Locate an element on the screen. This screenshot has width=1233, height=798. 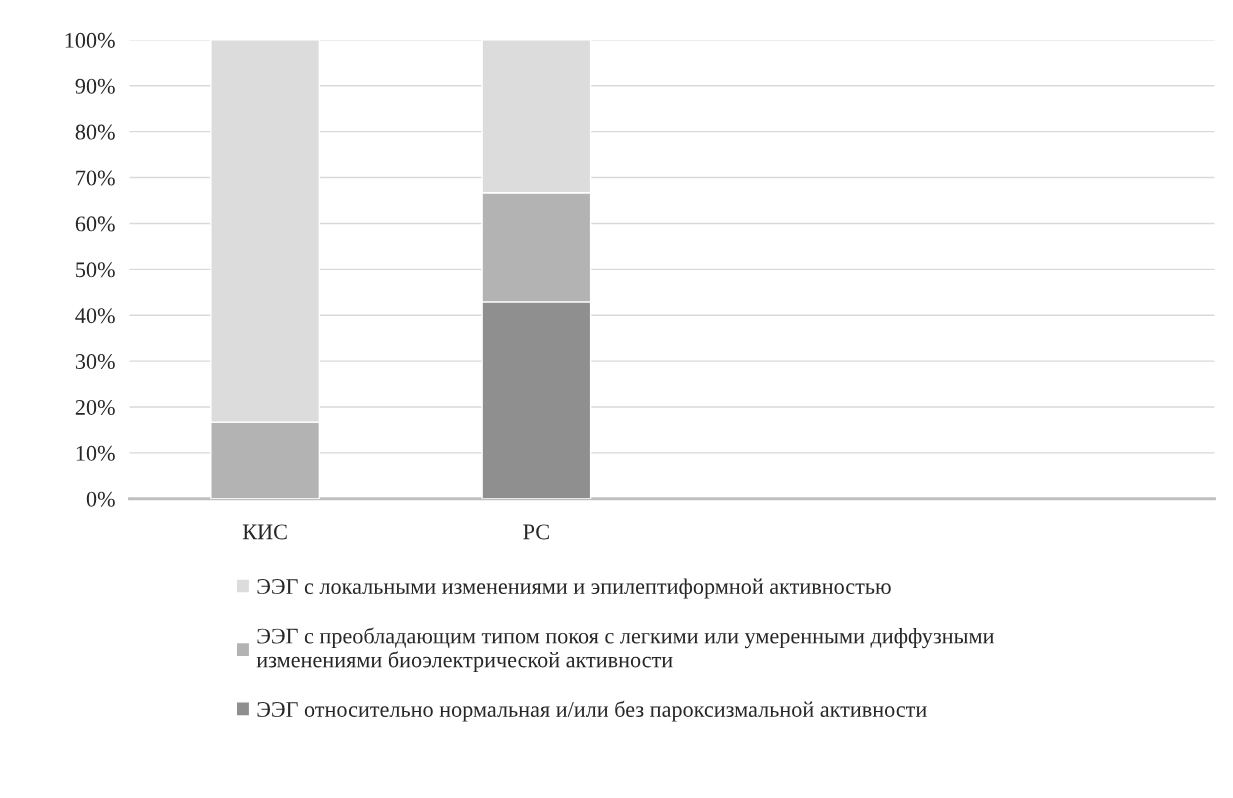
y-tick-label: 10% is located at coordinates (95, 453).